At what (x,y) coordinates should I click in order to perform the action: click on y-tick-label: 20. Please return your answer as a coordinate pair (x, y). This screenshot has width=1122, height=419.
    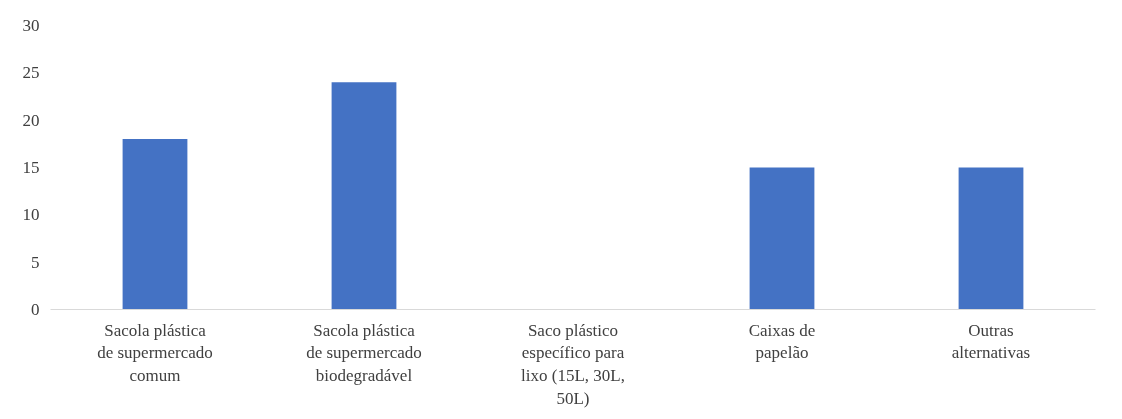
    Looking at the image, I should click on (31, 120).